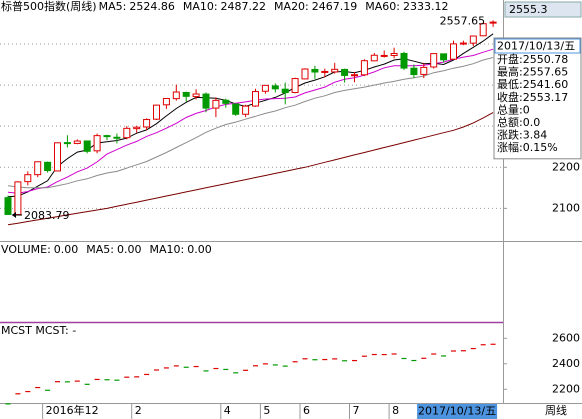 This screenshot has height=419, width=582. Describe the element at coordinates (152, 6) in the screenshot. I see `legend-value: 2524.86` at that location.